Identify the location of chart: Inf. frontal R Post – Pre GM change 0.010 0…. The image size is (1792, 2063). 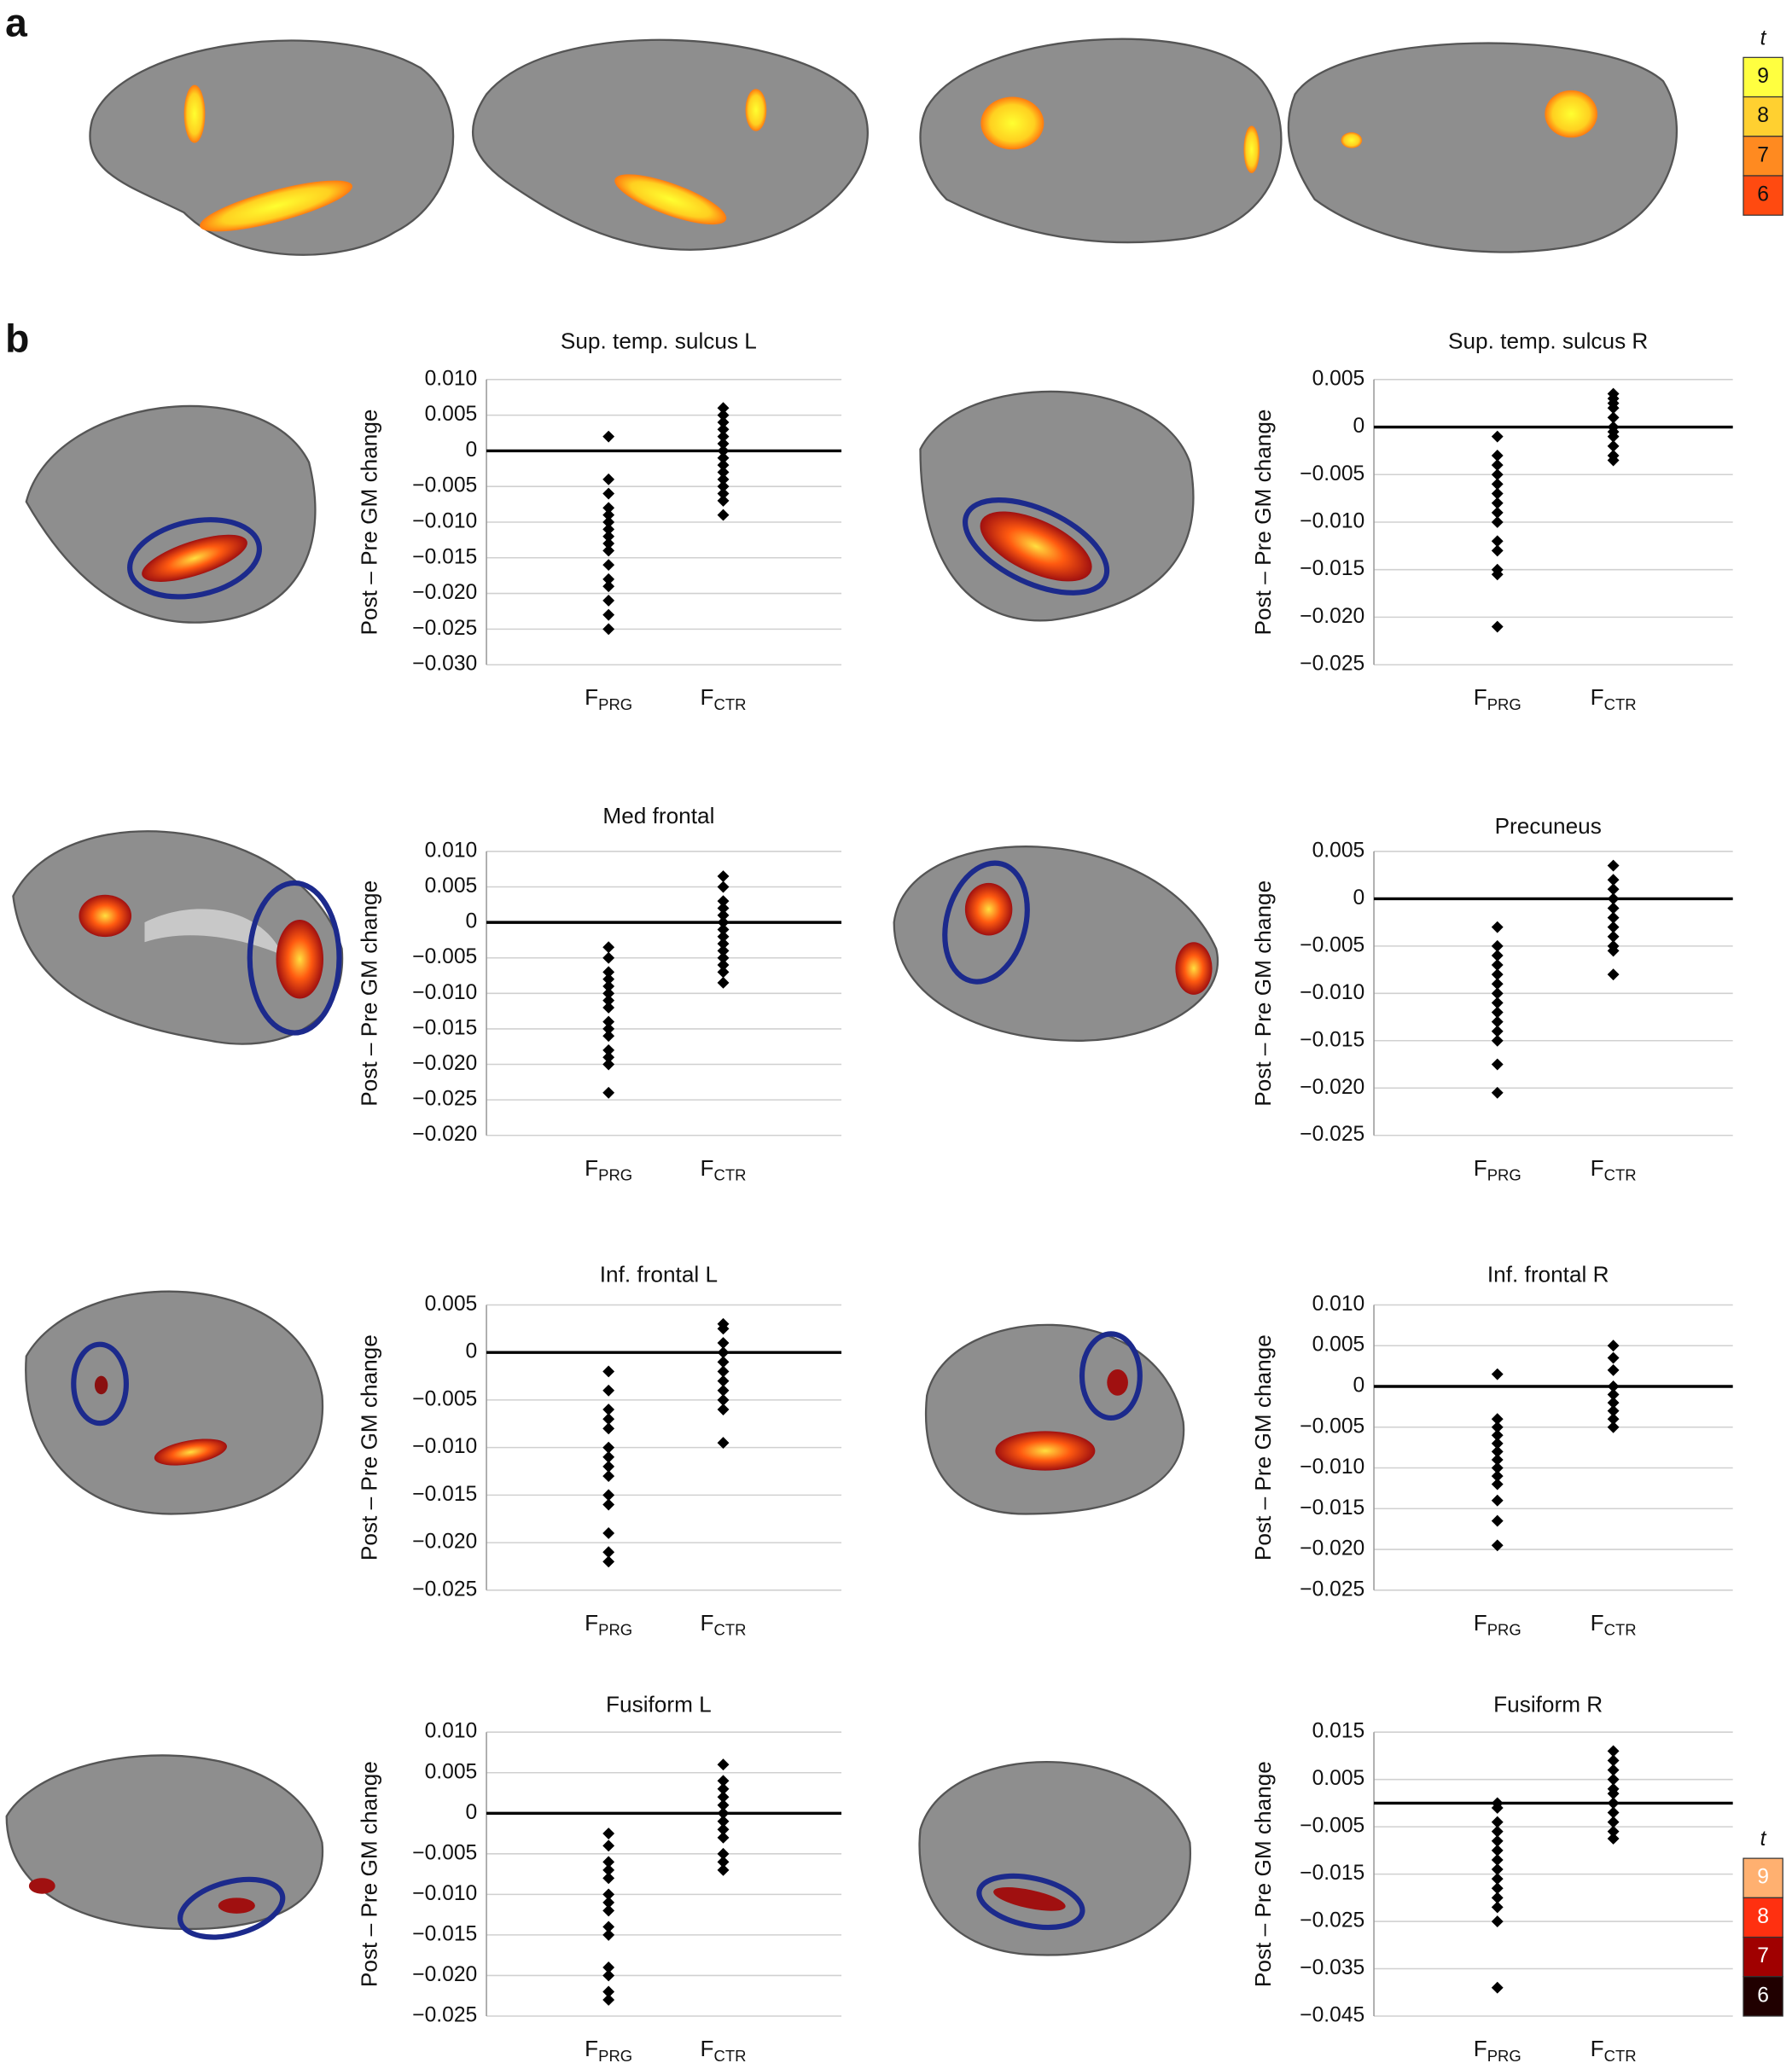
(1491, 1449).